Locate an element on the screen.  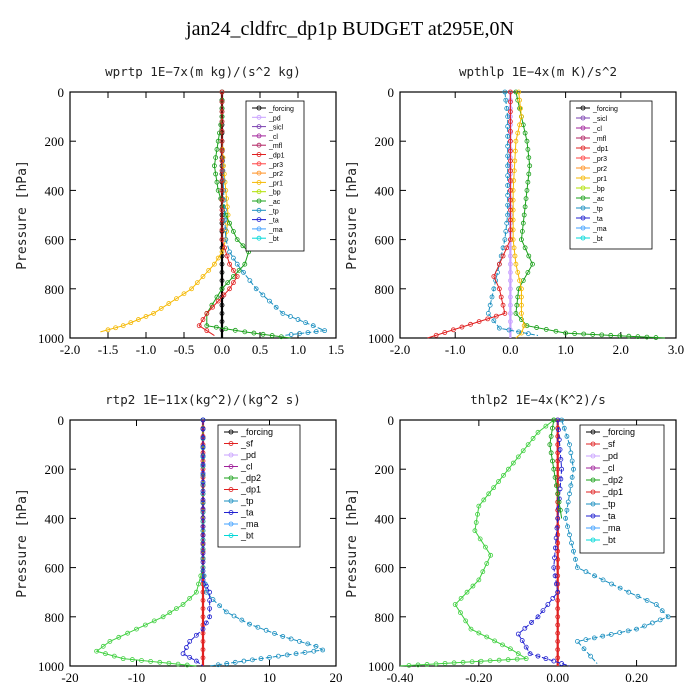
legend-entry: _mfl is located at coordinates (275, 146).